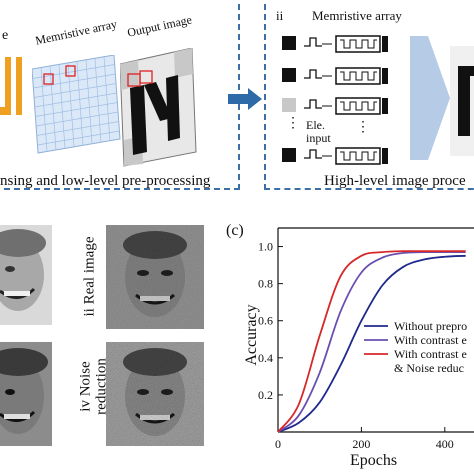 Image resolution: width=474 pixels, height=474 pixels. What do you see at coordinates (155, 394) in the screenshot?
I see `face-noise-reduced` at bounding box center [155, 394].